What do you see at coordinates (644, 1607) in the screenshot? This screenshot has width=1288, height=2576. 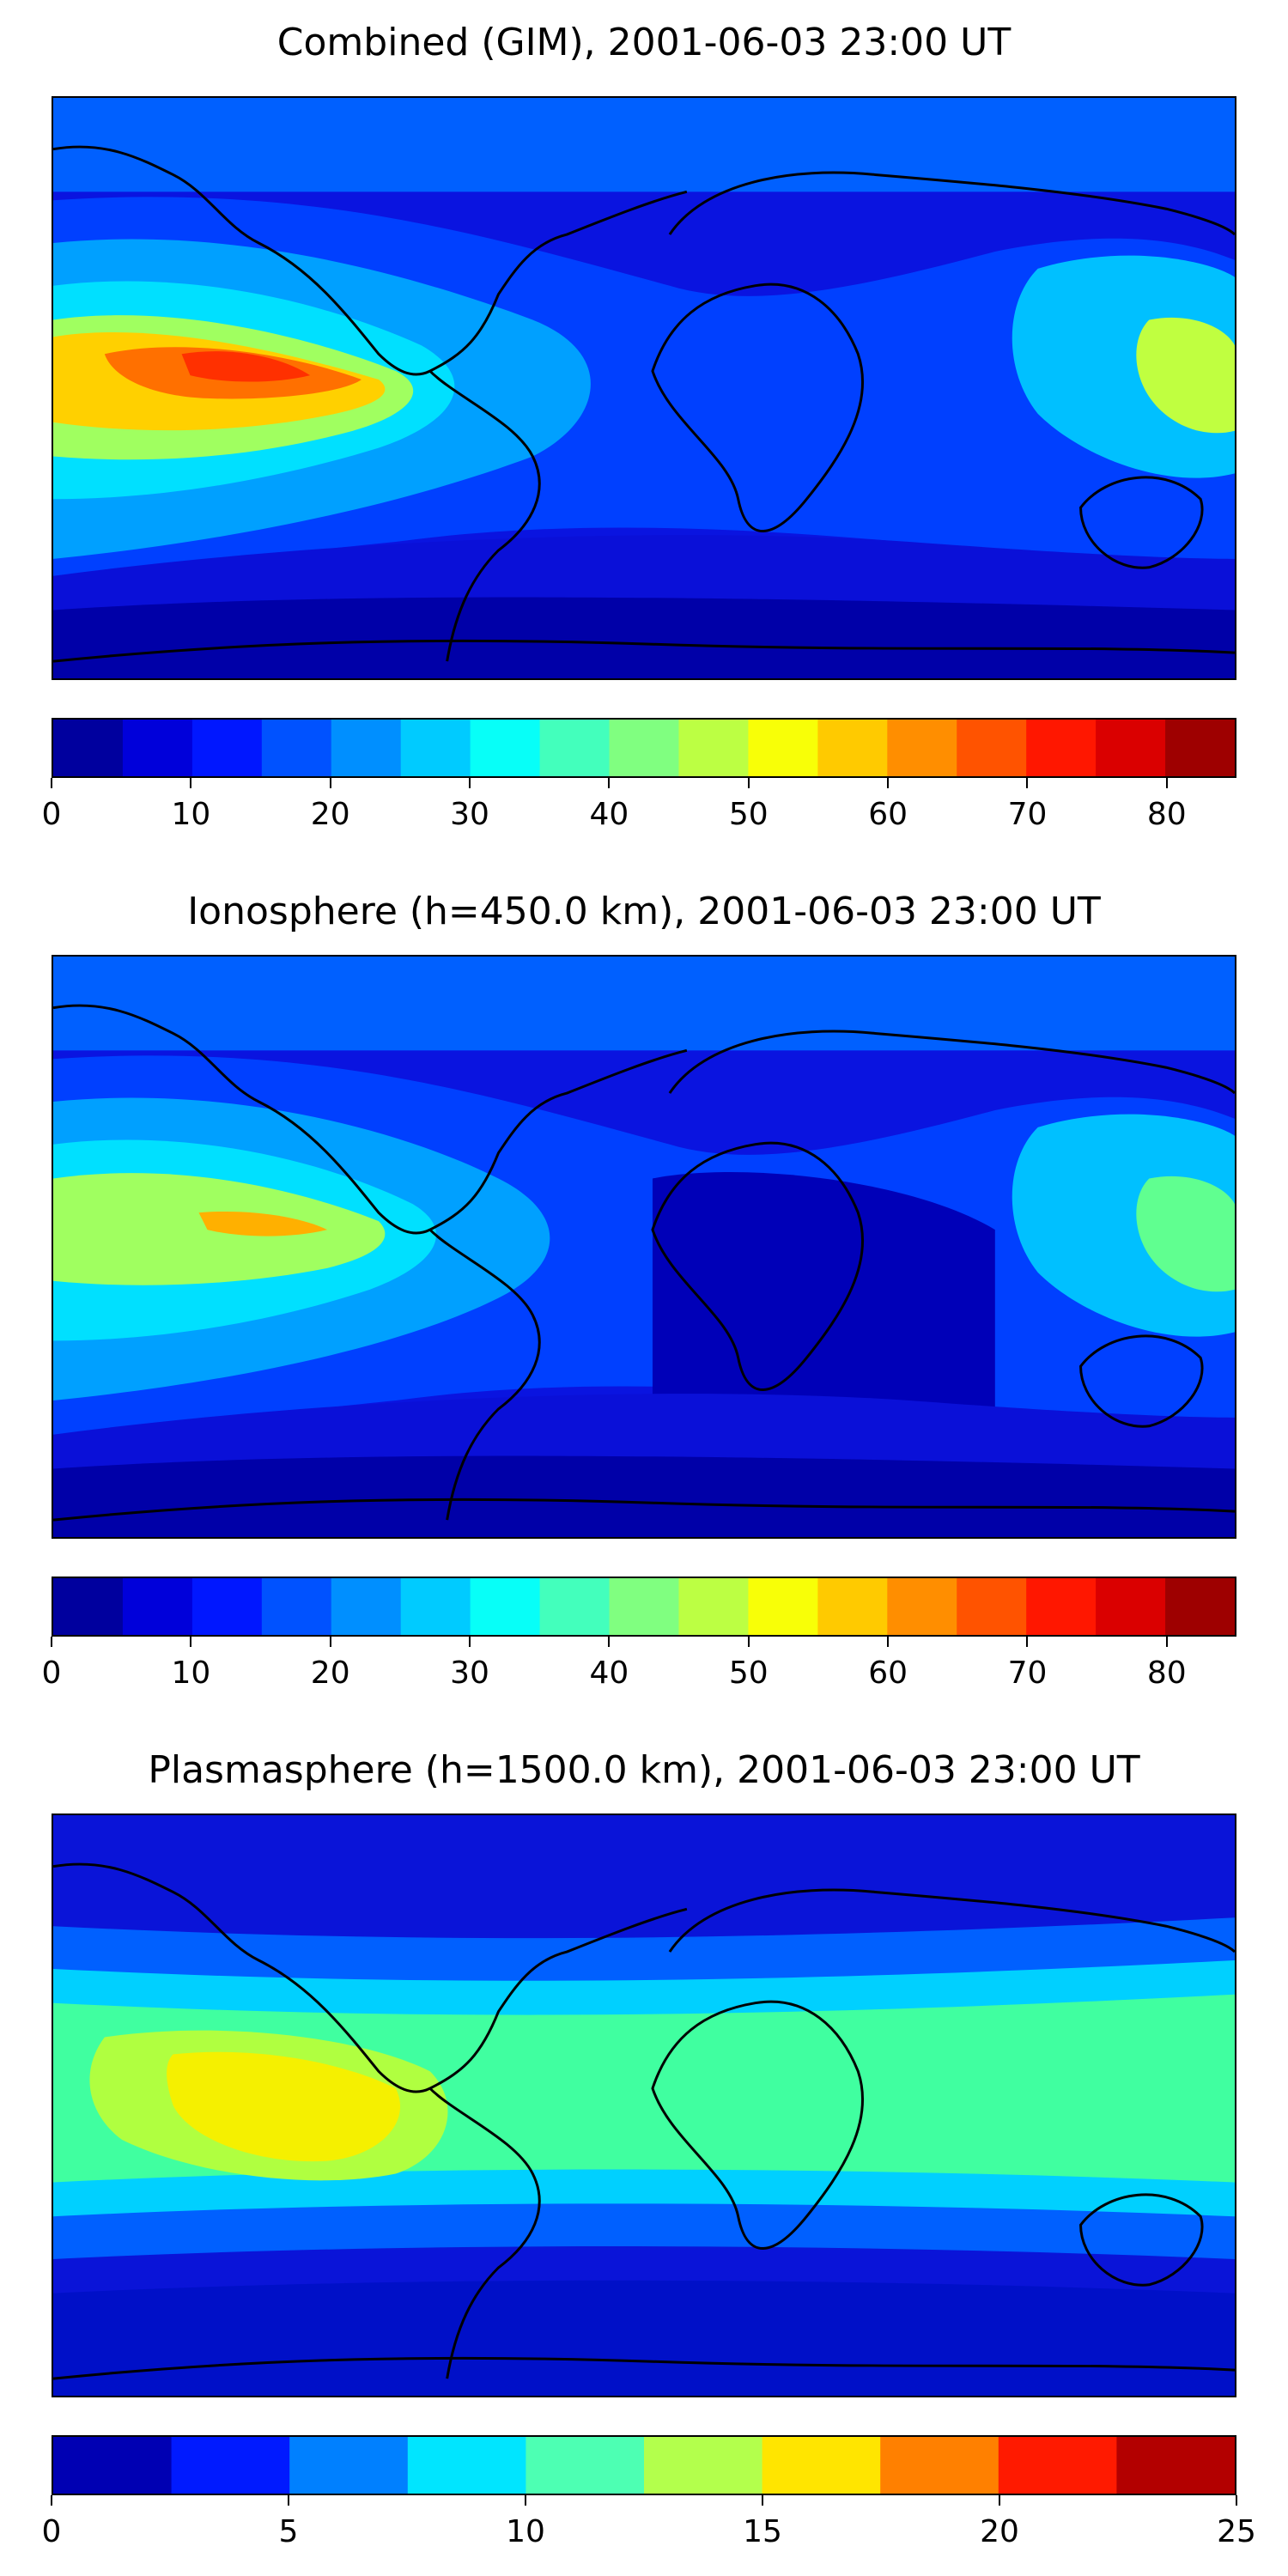 I see `panel-2-colorbar` at bounding box center [644, 1607].